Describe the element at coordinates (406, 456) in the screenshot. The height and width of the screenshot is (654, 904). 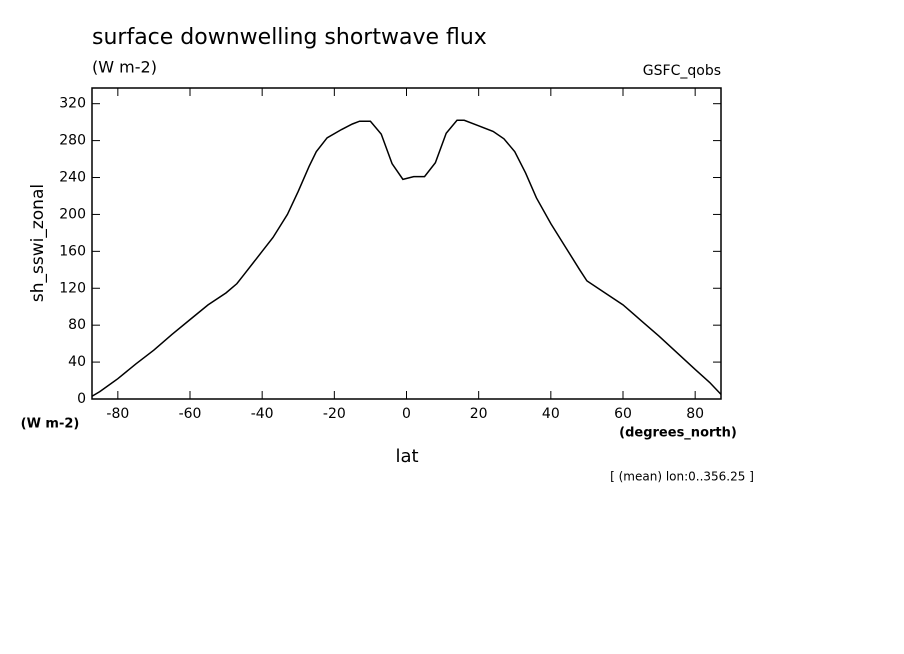
I see `x-axis-label: lat` at that location.